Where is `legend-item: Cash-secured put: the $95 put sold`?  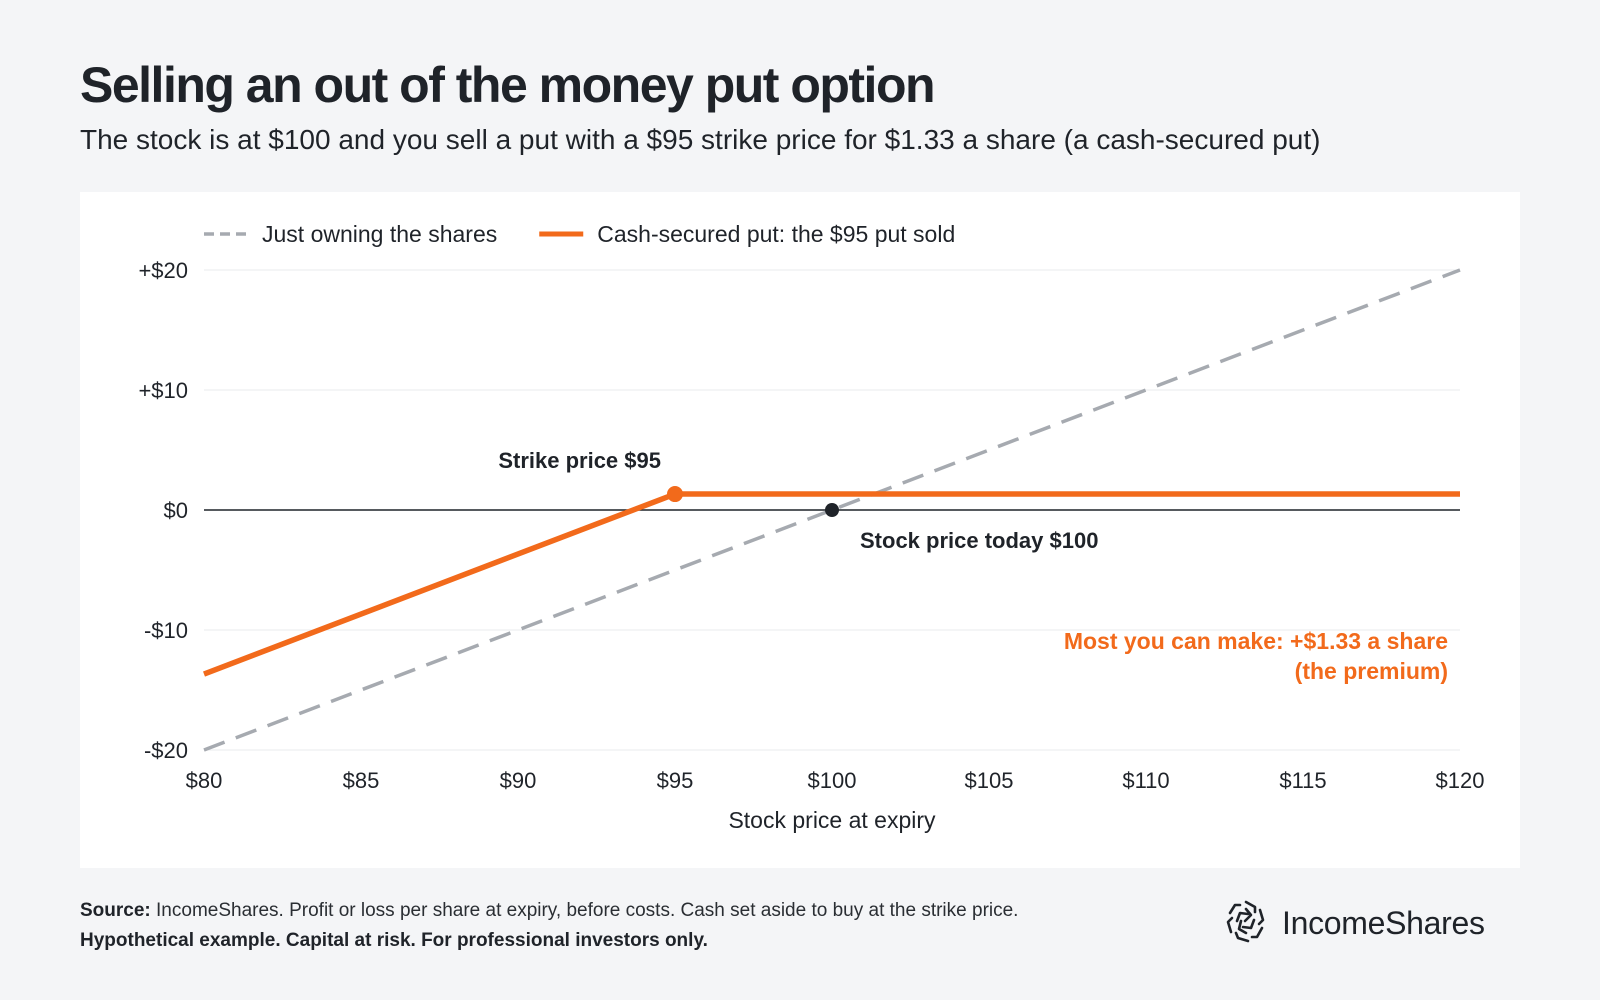 legend-item: Cash-secured put: the $95 put sold is located at coordinates (747, 234).